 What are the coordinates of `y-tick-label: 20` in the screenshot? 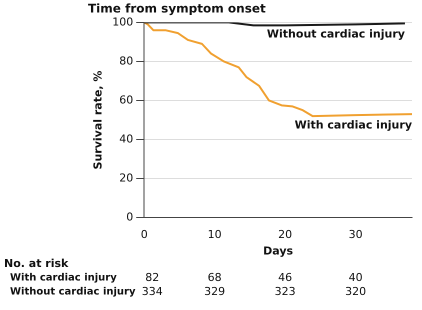 It's located at (126, 177).